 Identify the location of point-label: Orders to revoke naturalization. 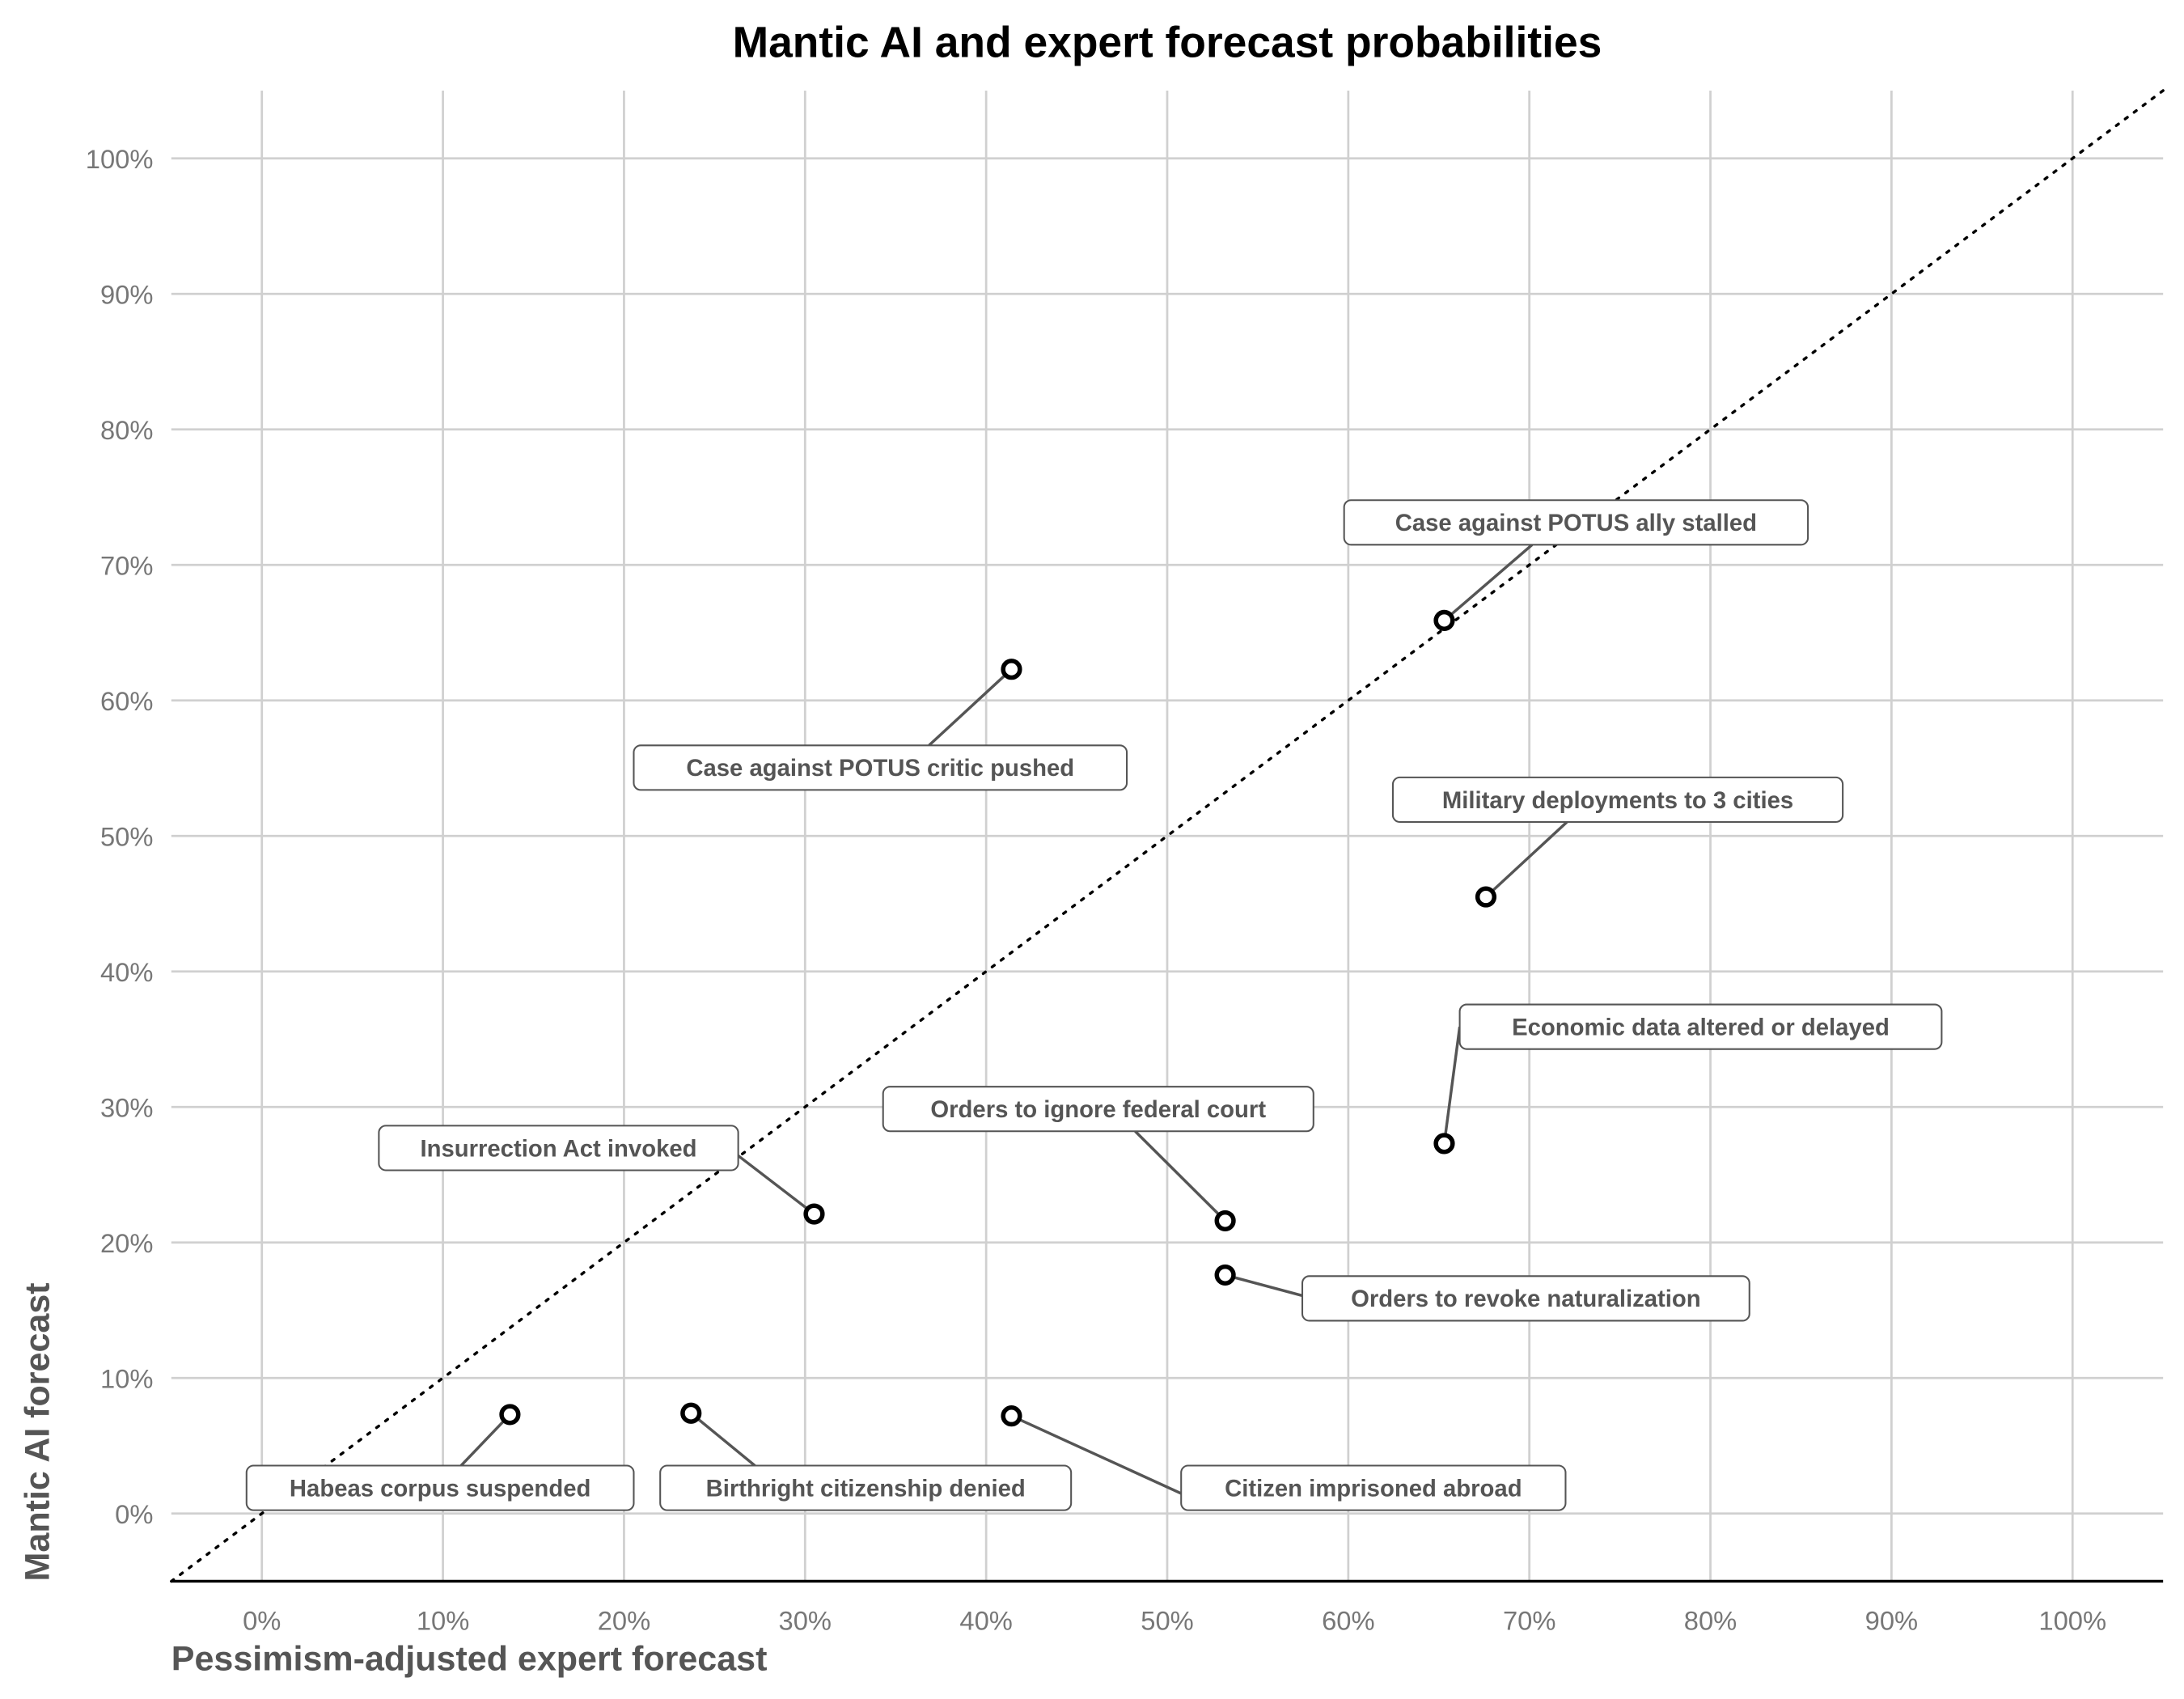
(1526, 1299).